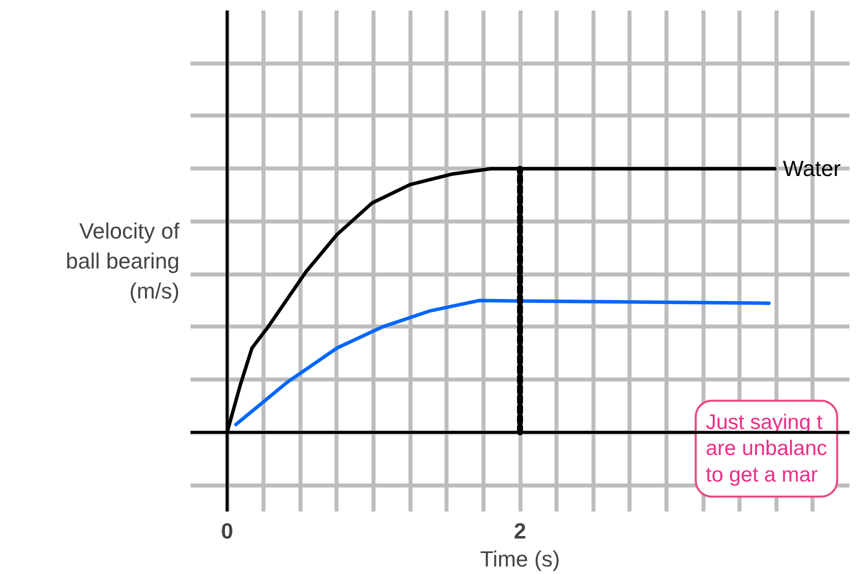  Describe the element at coordinates (123, 261) in the screenshot. I see `y-axis-title: Velocity of ball bearing (m/s)` at that location.